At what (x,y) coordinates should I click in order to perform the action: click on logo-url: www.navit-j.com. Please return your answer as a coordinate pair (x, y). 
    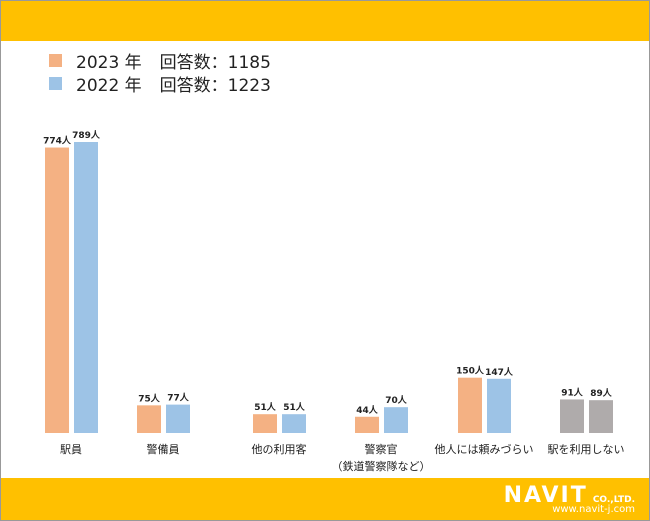
    Looking at the image, I should click on (593, 509).